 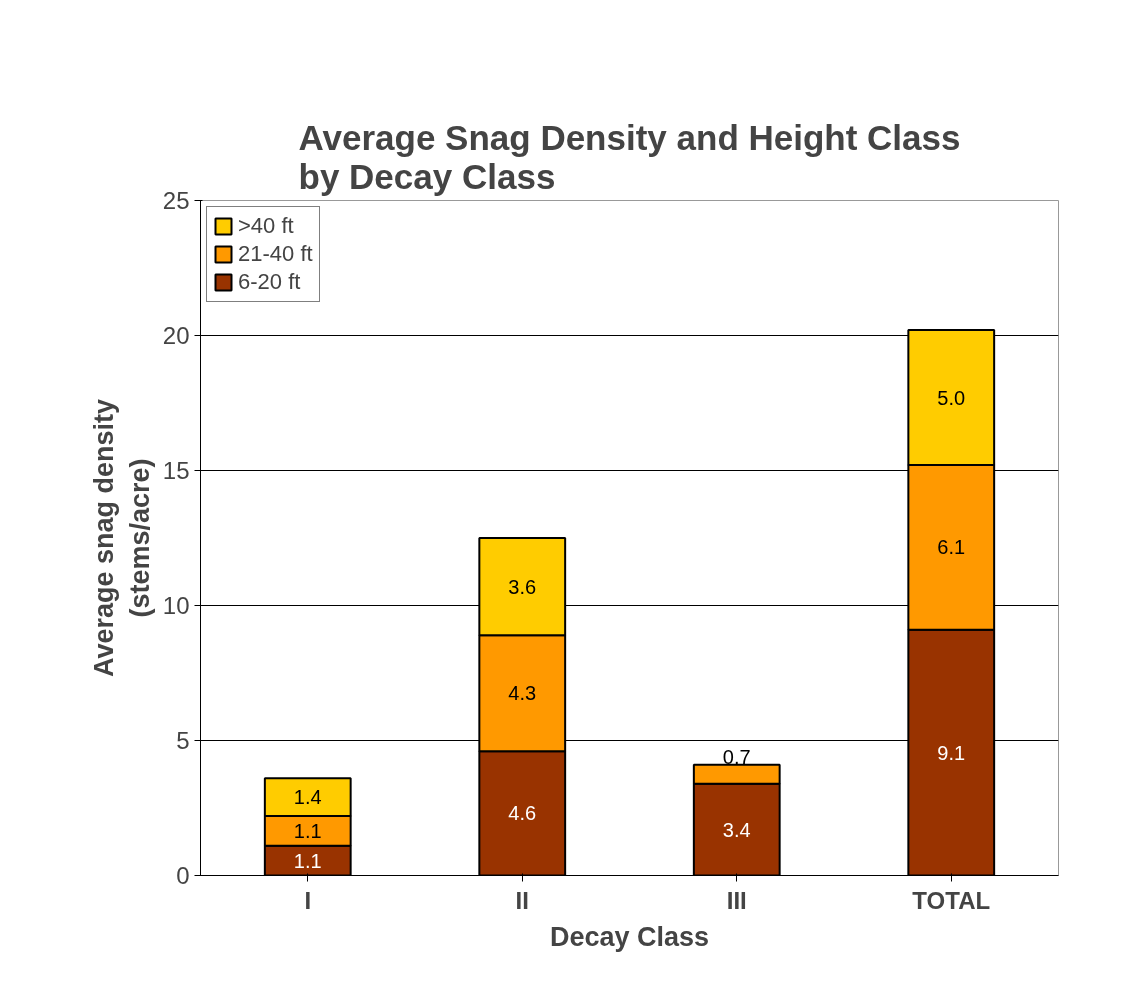 What do you see at coordinates (176, 605) in the screenshot?
I see `y-tick-label: 10` at bounding box center [176, 605].